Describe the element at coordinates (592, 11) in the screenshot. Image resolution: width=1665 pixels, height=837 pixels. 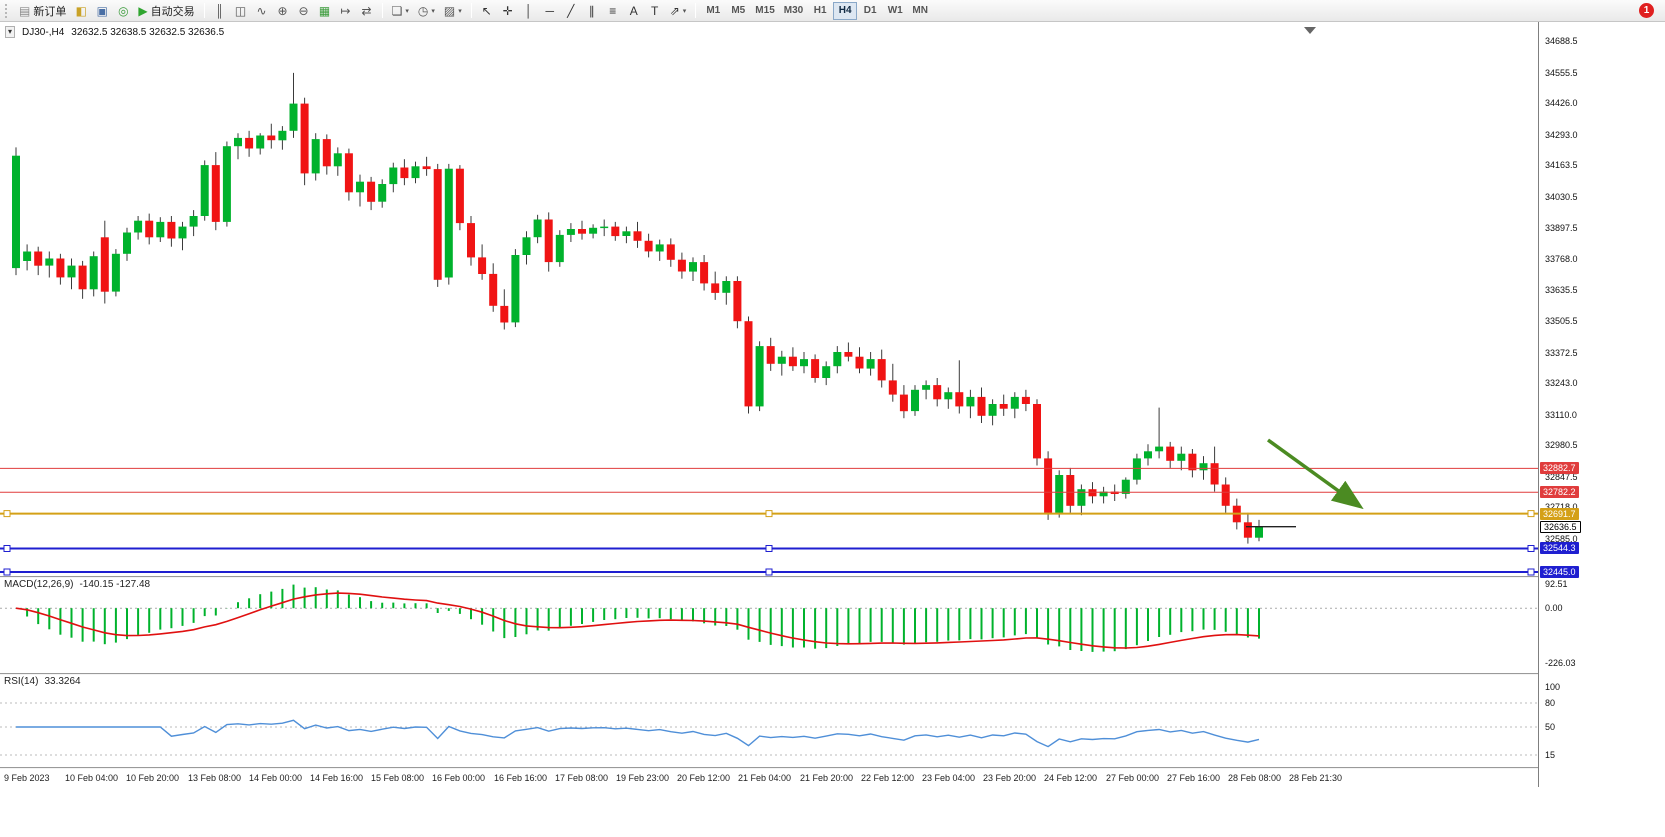
I see `equidistant-channel-button: ∥` at that location.